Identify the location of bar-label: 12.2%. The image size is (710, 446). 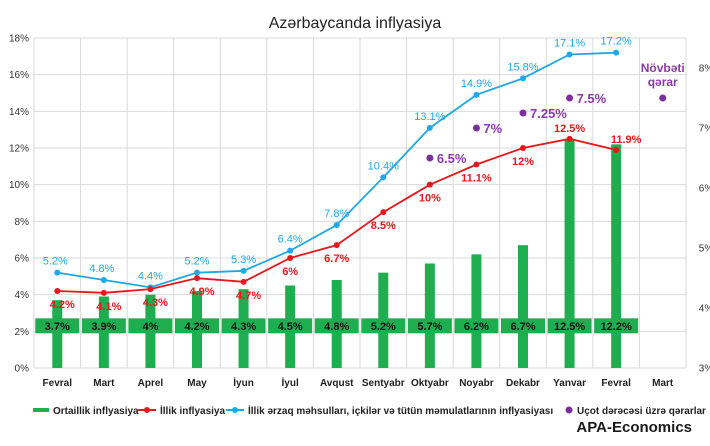
(616, 327).